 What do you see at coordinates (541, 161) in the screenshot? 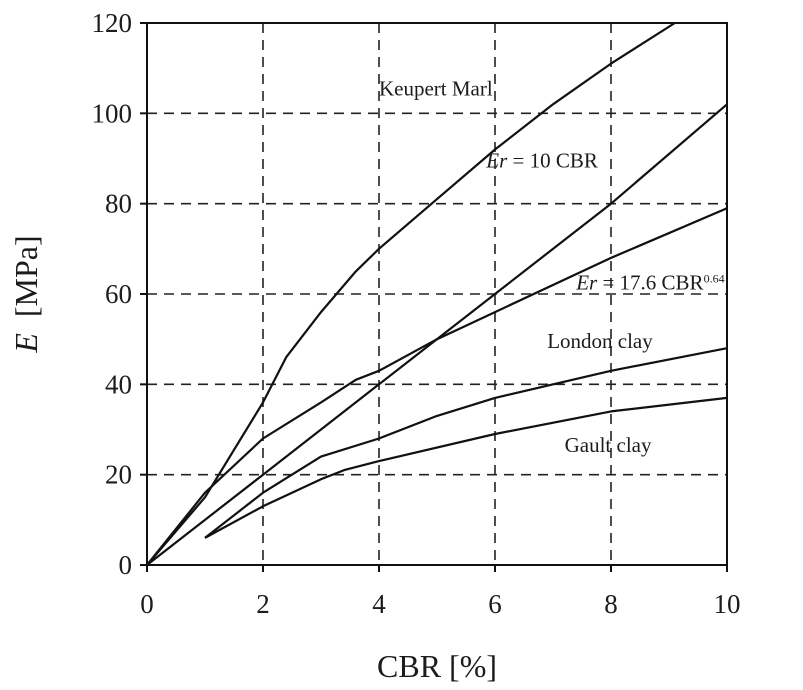
I see `series-annotation: Er = 10 CBR` at bounding box center [541, 161].